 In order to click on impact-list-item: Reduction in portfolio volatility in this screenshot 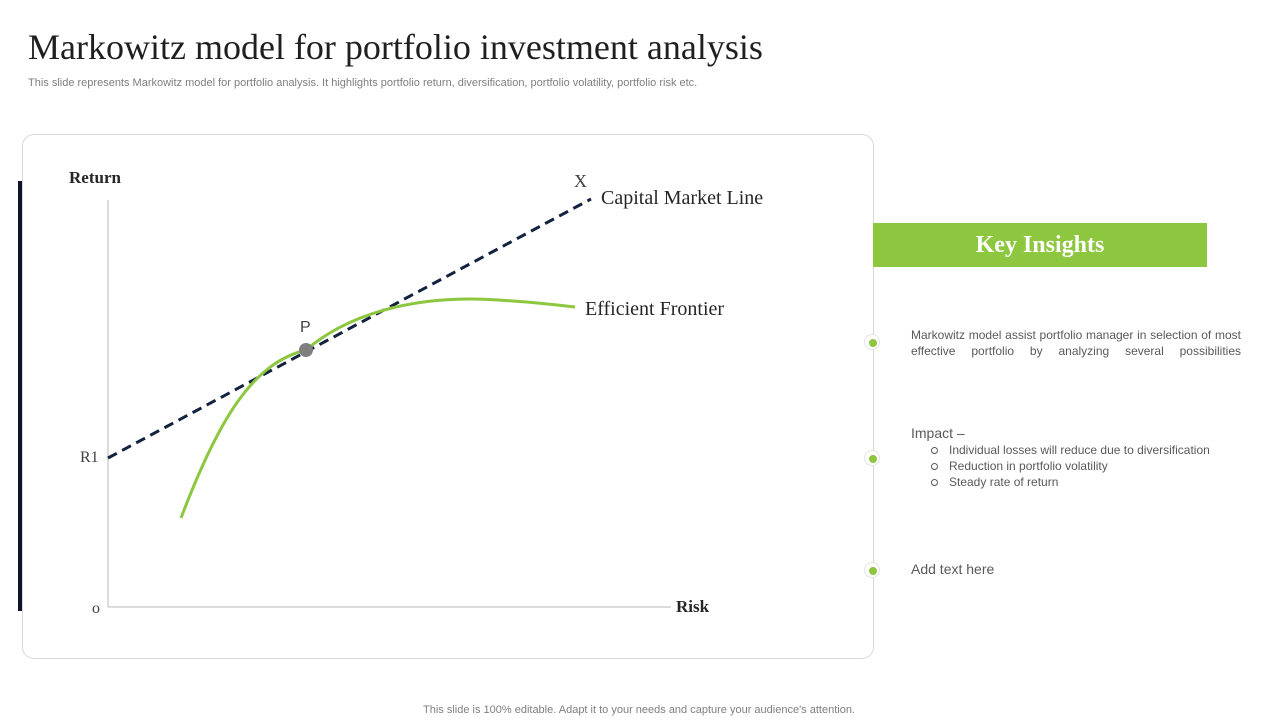, I will do `click(1085, 466)`.